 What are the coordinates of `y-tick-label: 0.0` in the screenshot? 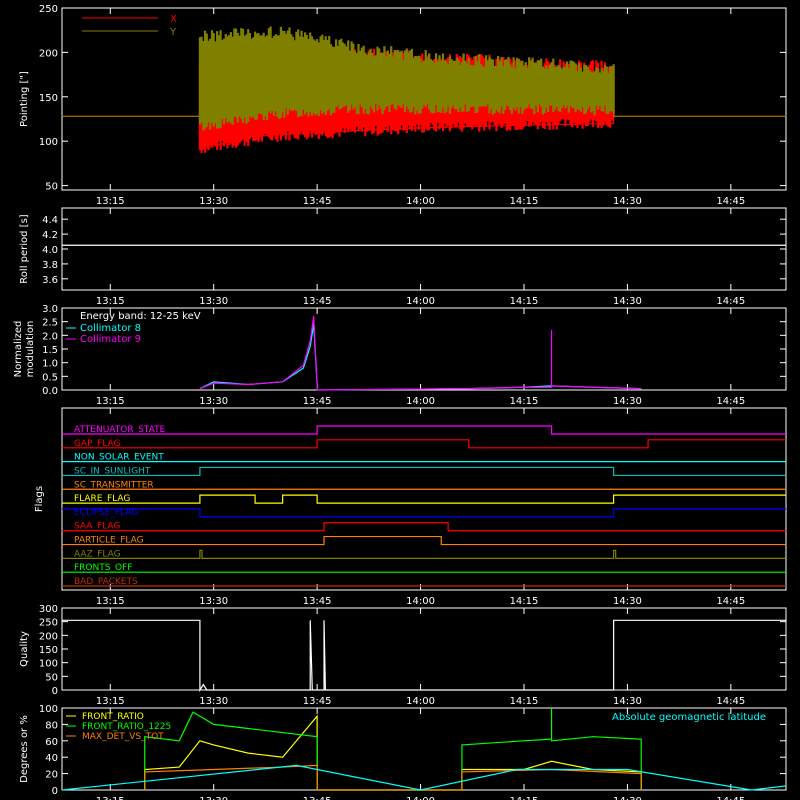 It's located at (50, 391).